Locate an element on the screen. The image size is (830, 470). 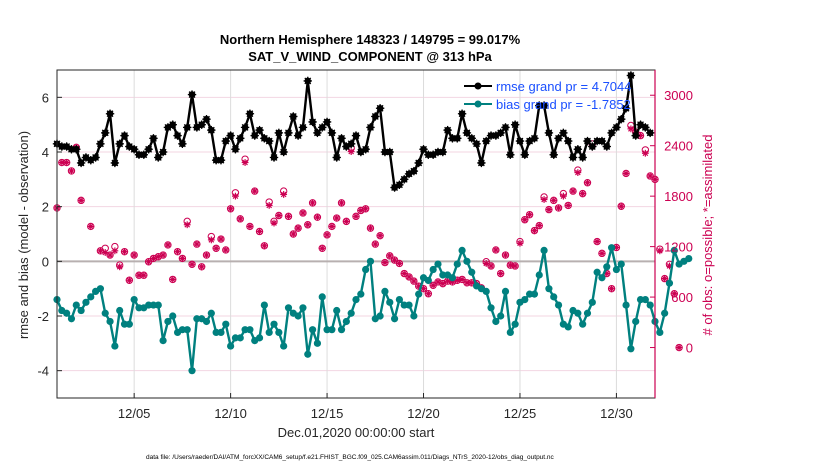
right-y-axis-label: # of obs: o=possible; *=assimilated is located at coordinates (707, 235).